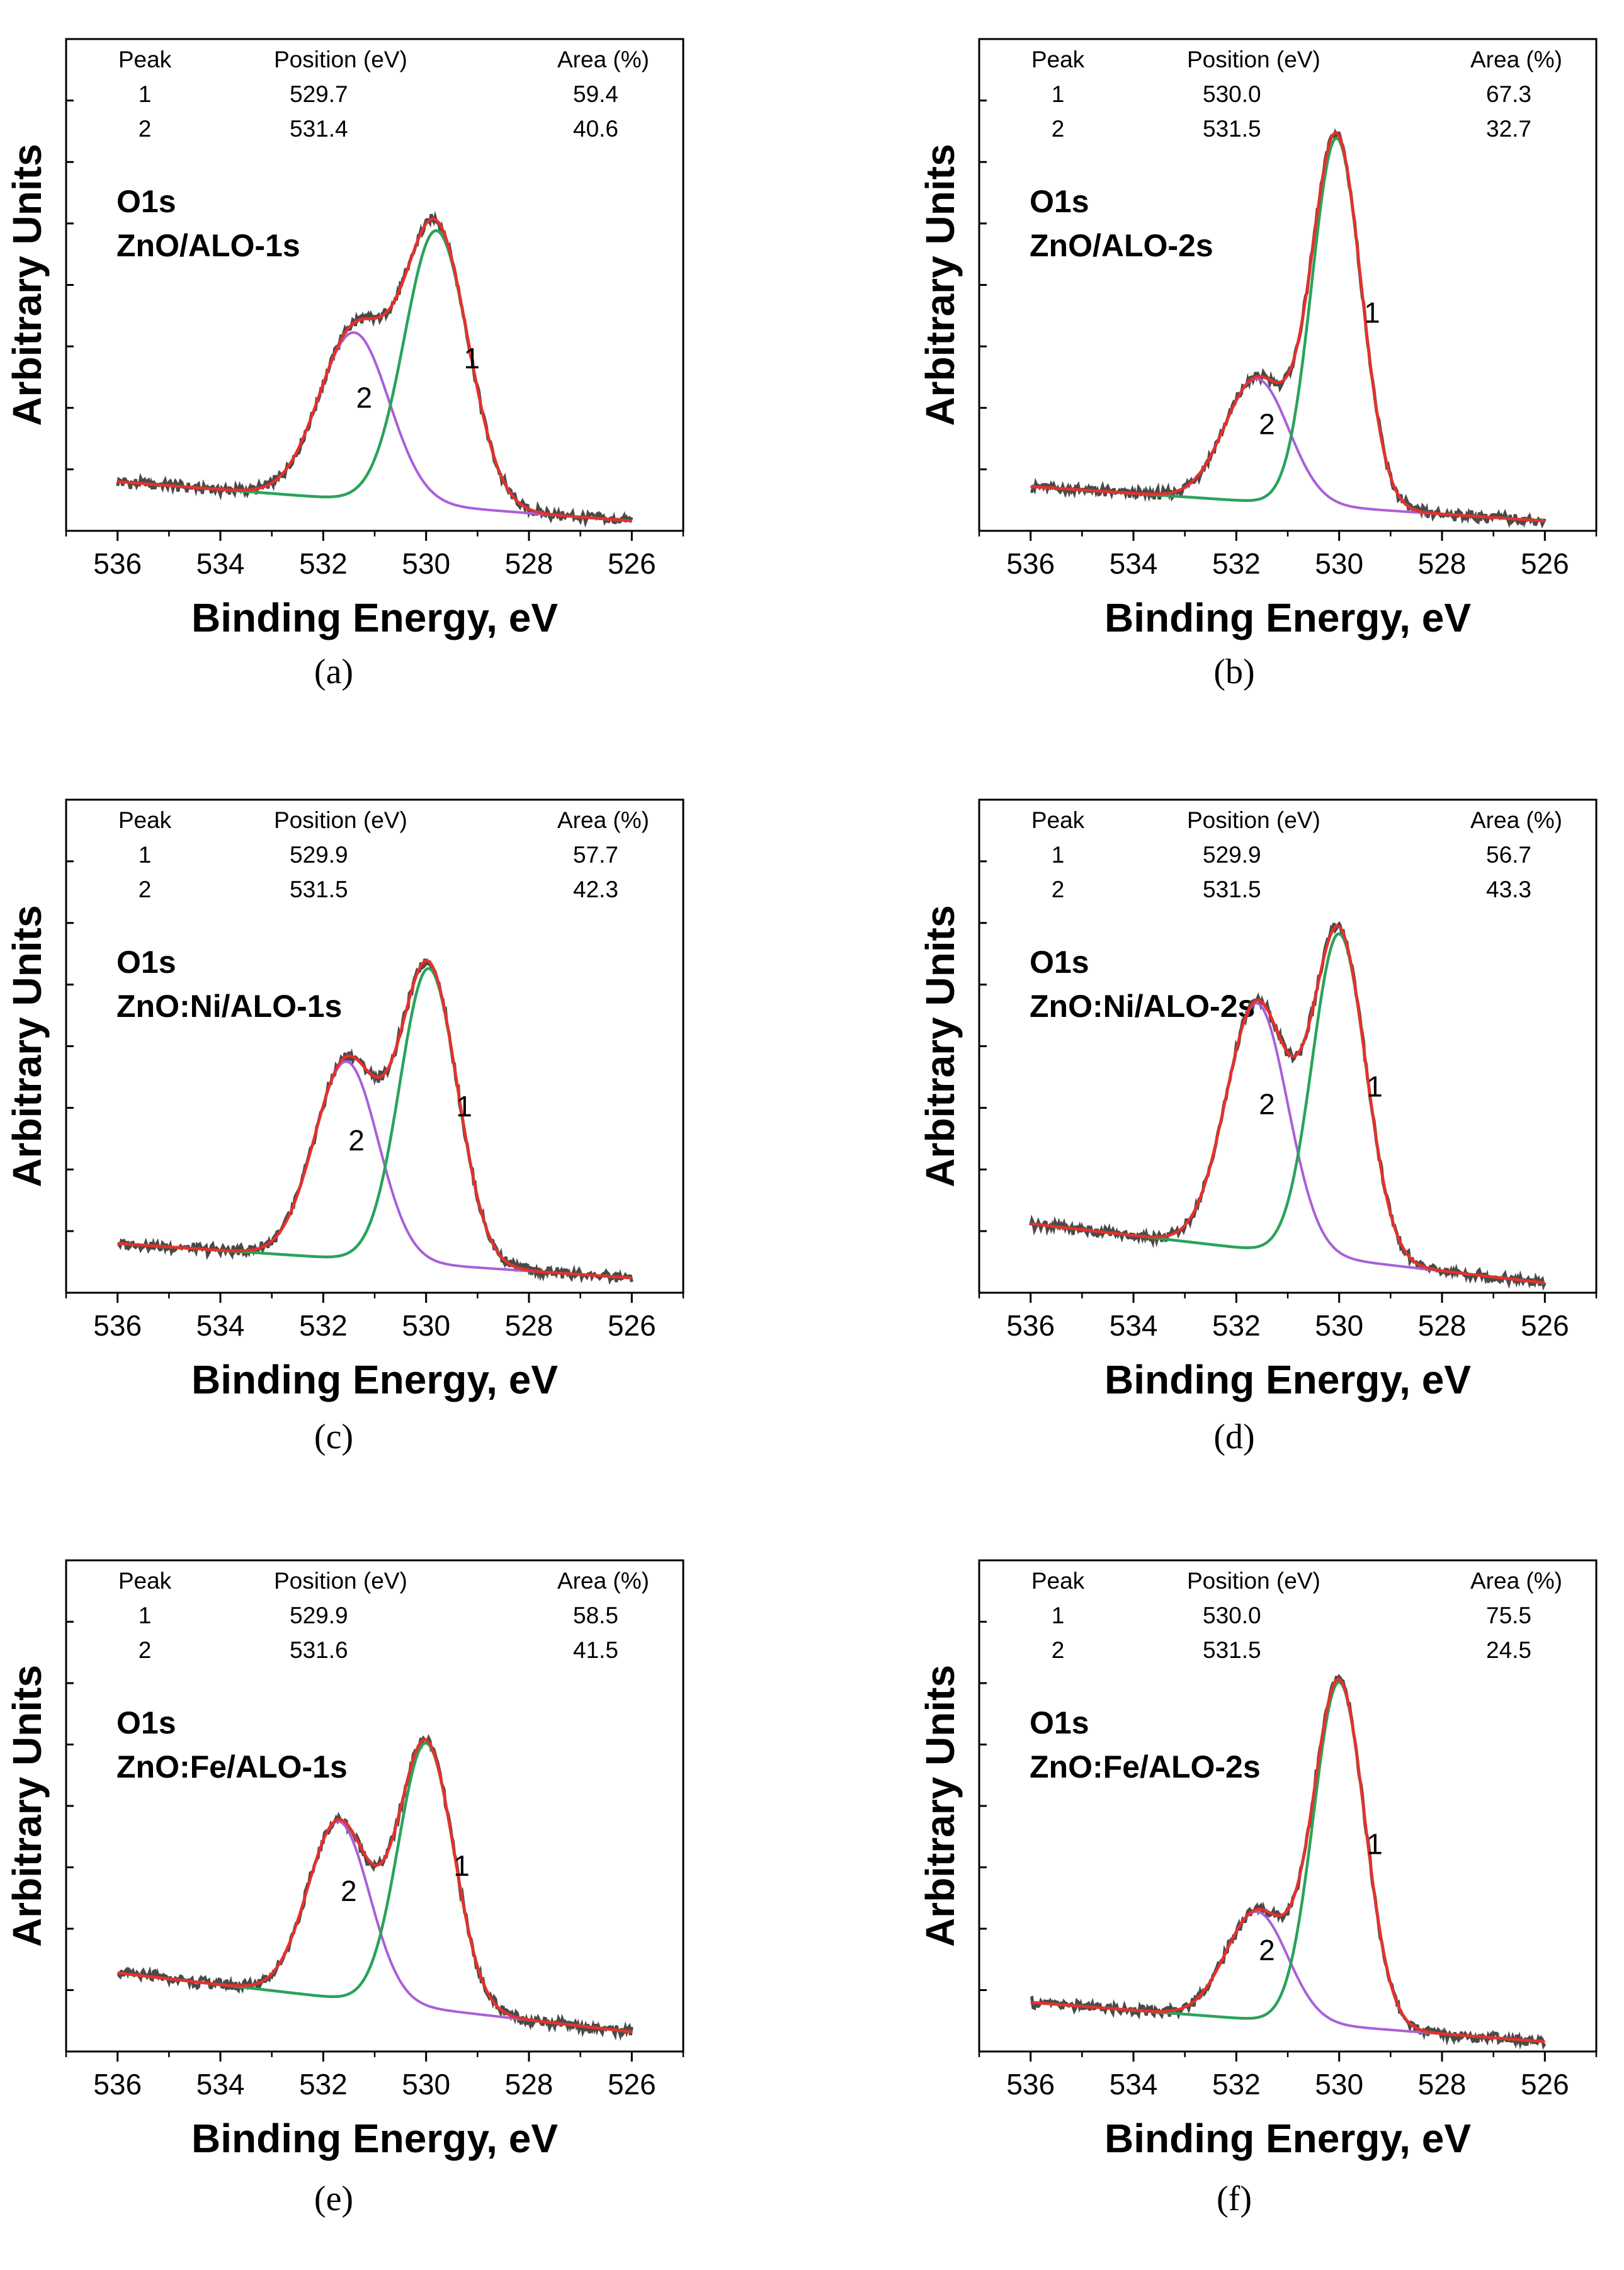 The height and width of the screenshot is (2270, 1624). What do you see at coordinates (1121, 246) in the screenshot?
I see `sample-label: ZnO/ALO-2s` at bounding box center [1121, 246].